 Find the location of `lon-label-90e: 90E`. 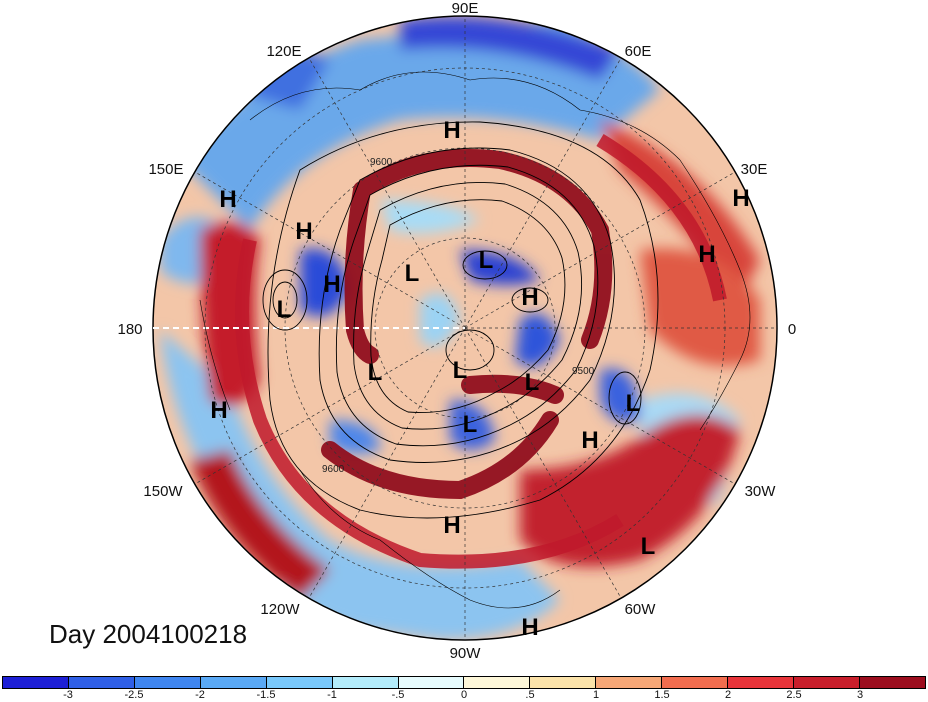

lon-label-90e: 90E is located at coordinates (465, 8).